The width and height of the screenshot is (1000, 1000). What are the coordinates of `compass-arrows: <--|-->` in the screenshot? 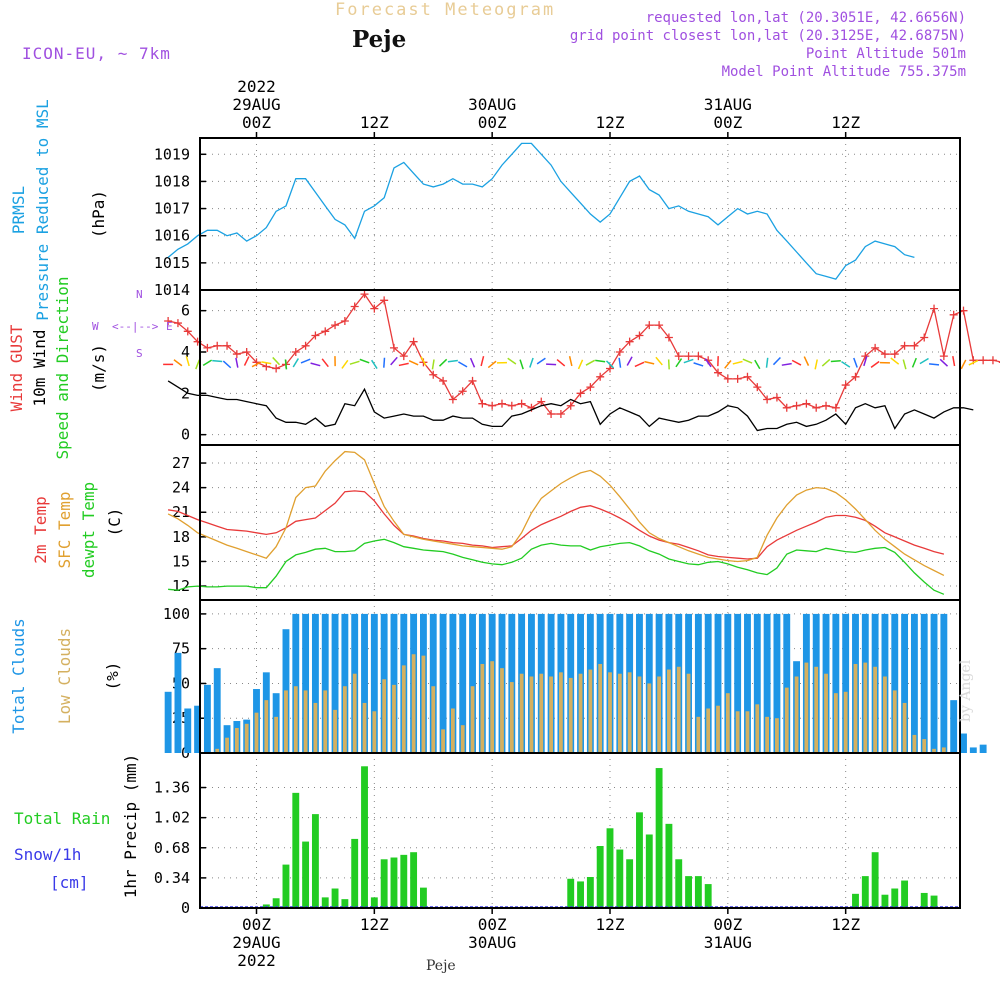 It's located at (135, 326).